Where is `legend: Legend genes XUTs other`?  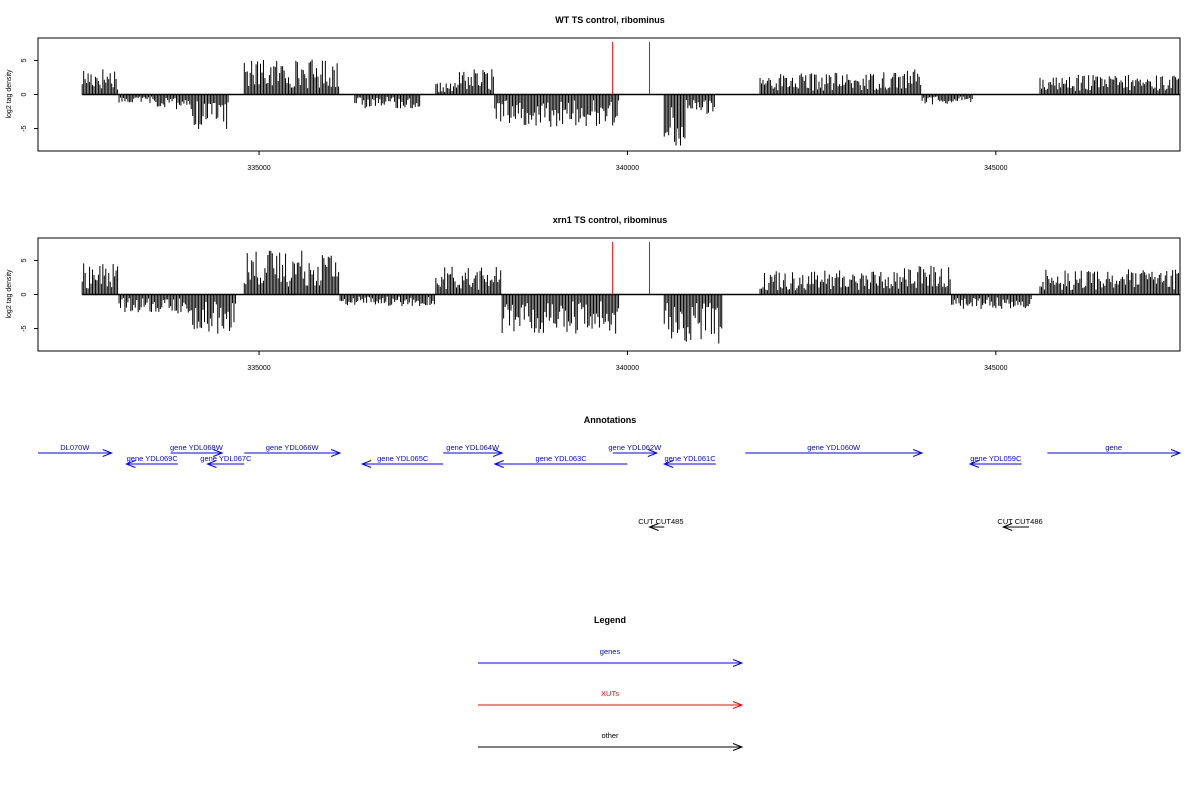 legend: Legend genes XUTs other is located at coordinates (611, 683).